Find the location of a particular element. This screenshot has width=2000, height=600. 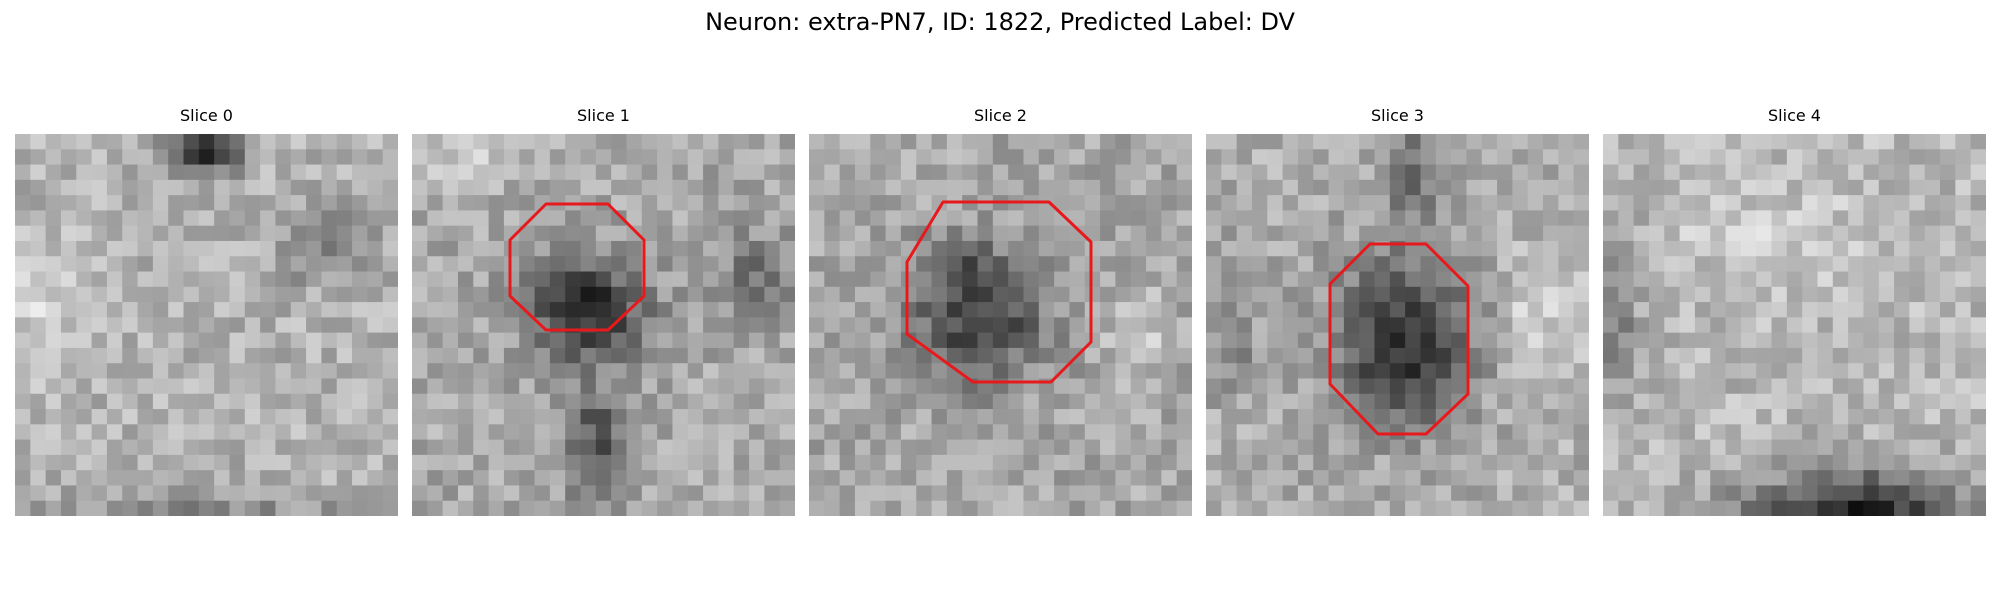

slice-panel-1: Slice 1 is located at coordinates (603, 311).